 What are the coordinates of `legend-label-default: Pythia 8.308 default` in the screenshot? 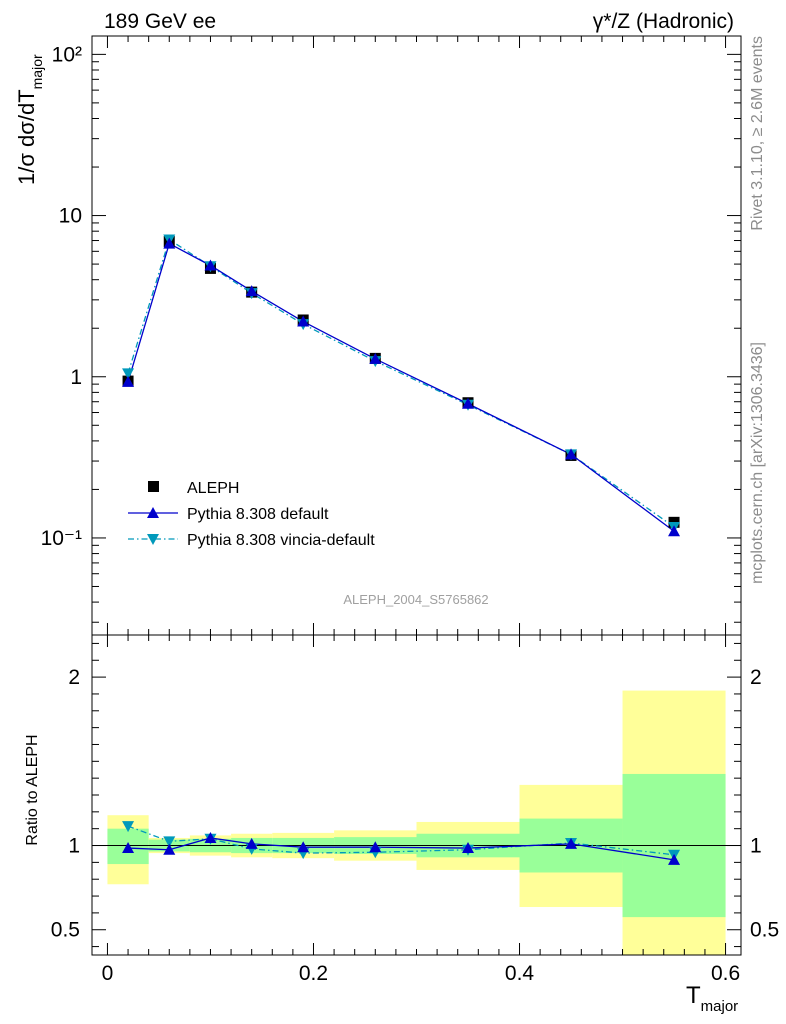 It's located at (258, 514).